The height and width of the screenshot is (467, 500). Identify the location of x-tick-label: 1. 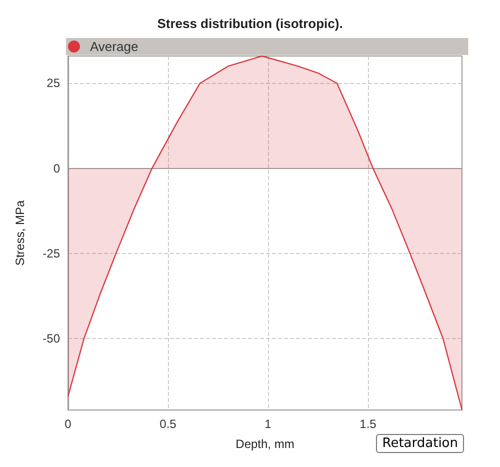
(268, 424).